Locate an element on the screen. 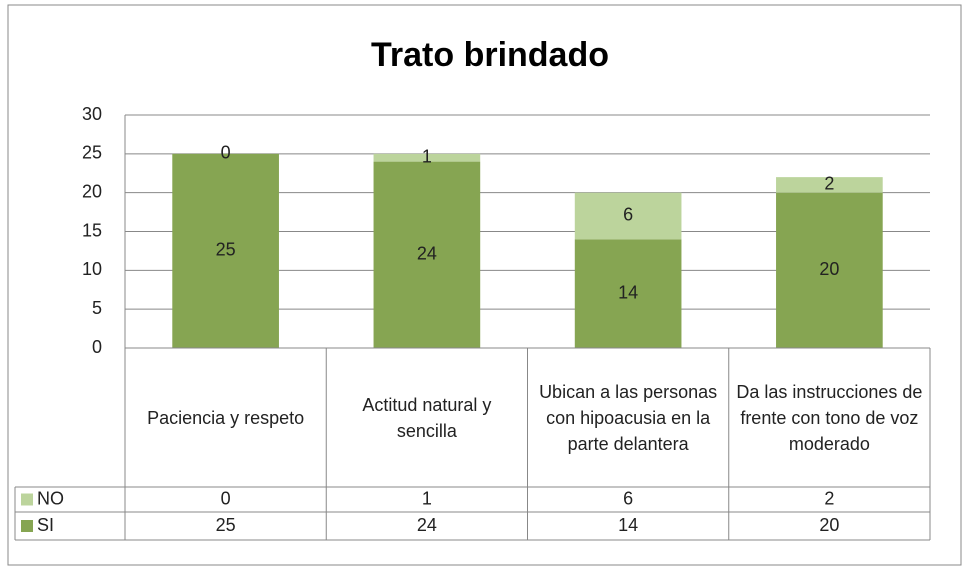 This screenshot has width=970, height=569. table-value: 24 is located at coordinates (427, 525).